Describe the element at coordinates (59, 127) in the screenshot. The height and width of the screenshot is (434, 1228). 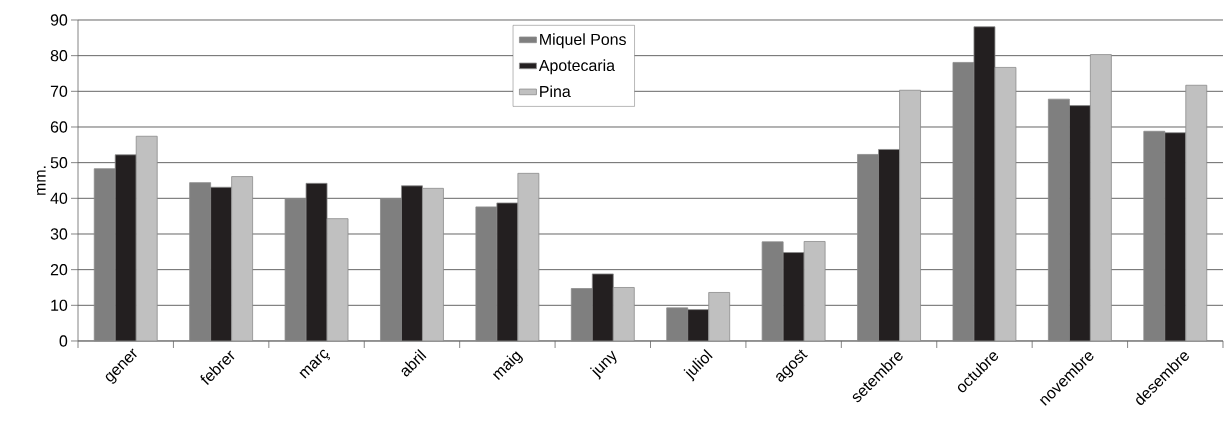
I see `y-tick-label: 60` at that location.